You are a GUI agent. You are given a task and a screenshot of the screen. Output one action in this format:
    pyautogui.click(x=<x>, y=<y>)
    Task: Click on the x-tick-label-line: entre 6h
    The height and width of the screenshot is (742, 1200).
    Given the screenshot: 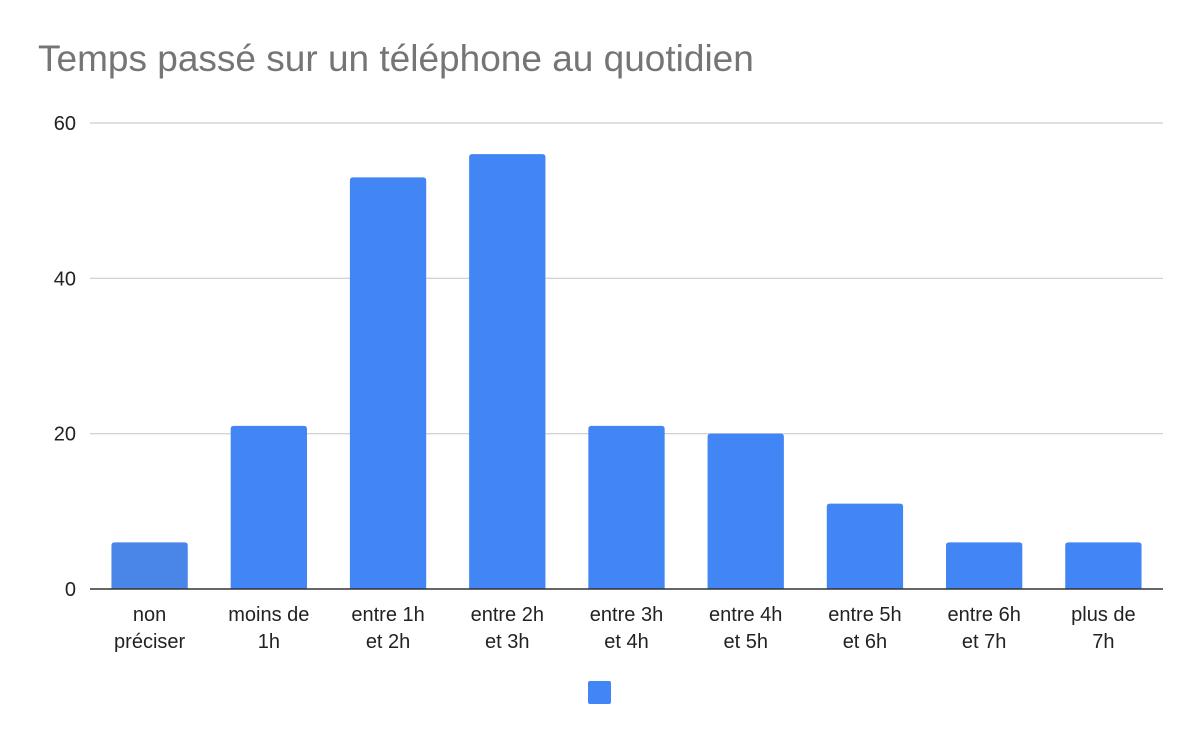 What is the action you would take?
    pyautogui.click(x=983, y=615)
    